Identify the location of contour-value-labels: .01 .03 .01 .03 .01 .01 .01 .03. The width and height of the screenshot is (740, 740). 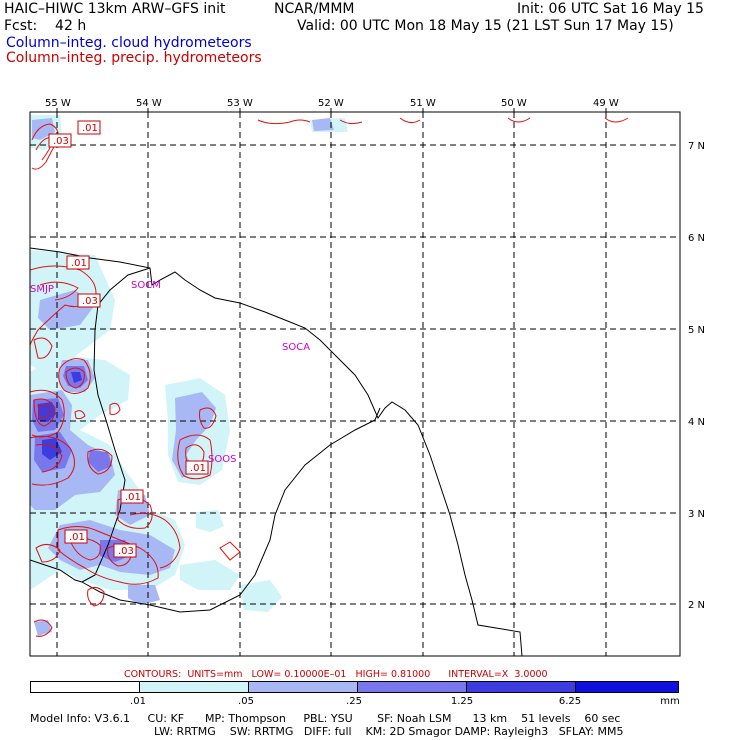
(128, 339).